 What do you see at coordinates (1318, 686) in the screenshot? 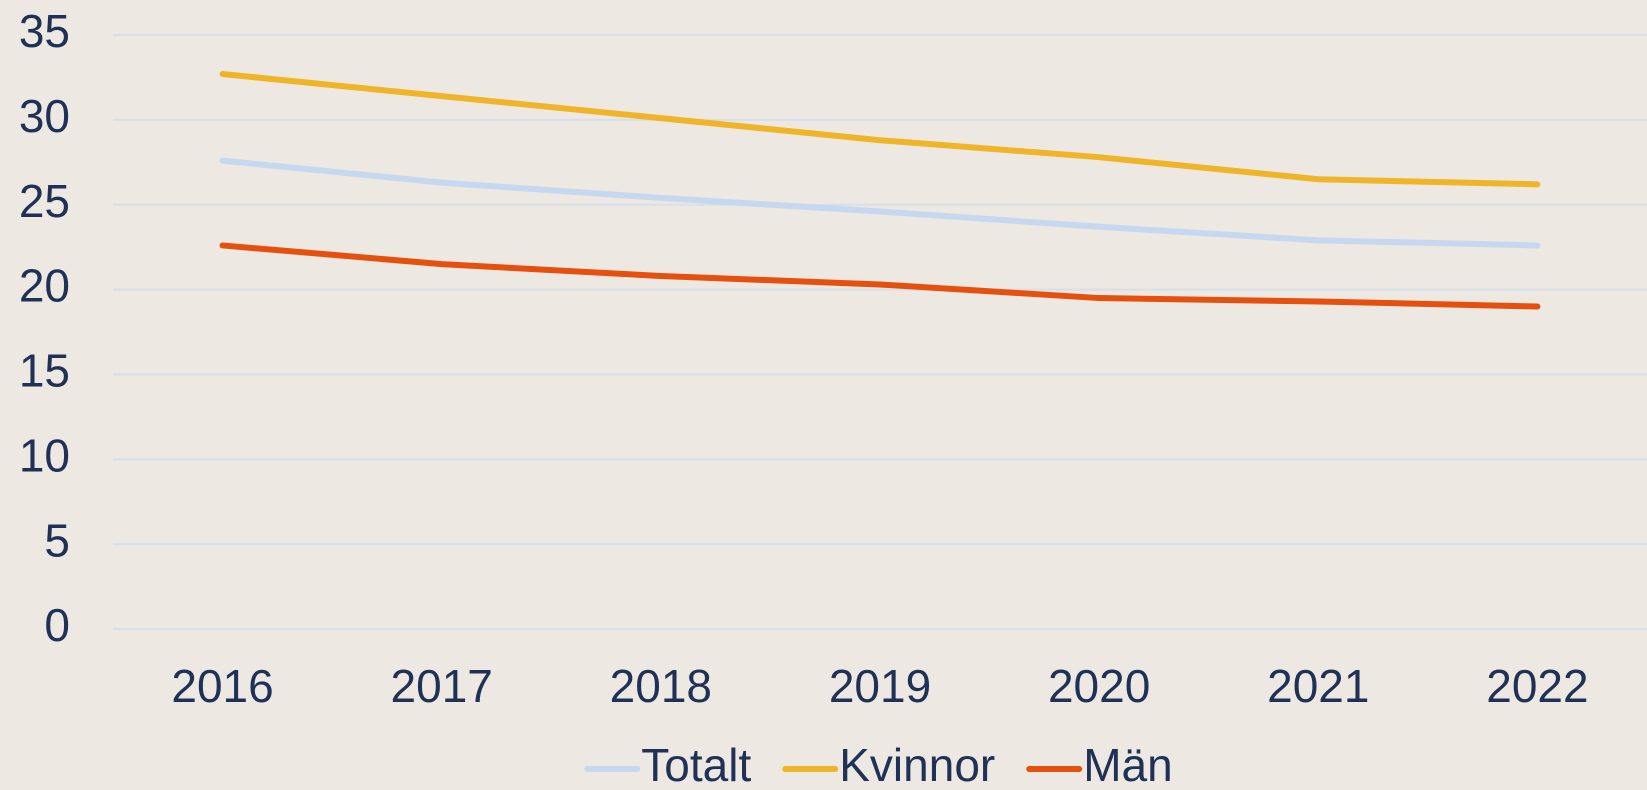
I see `x-tick-label: 2021` at bounding box center [1318, 686].